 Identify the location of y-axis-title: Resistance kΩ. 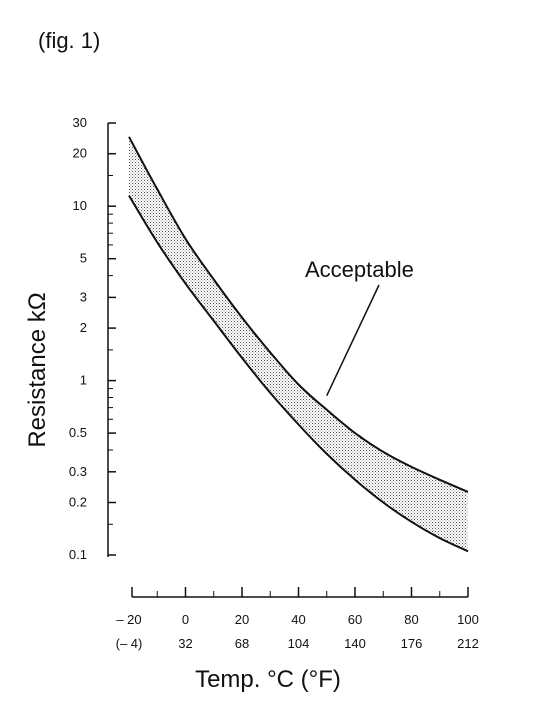
(37, 369).